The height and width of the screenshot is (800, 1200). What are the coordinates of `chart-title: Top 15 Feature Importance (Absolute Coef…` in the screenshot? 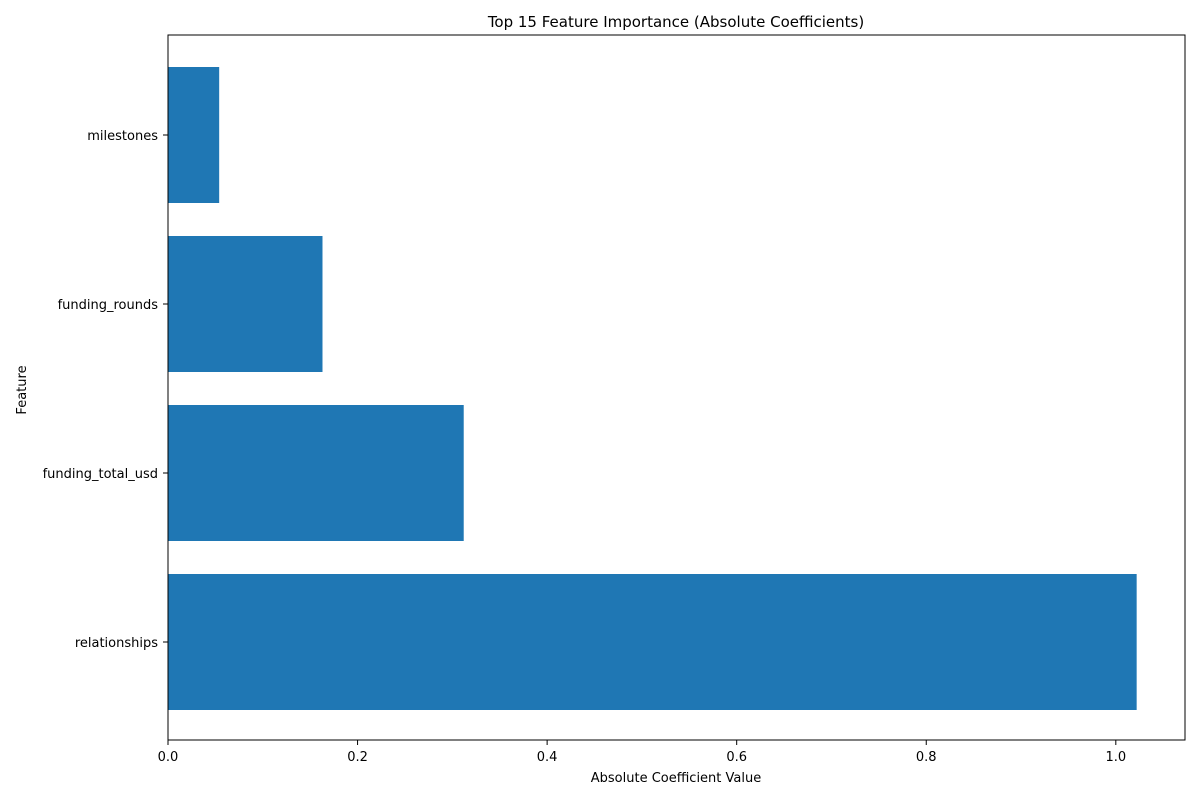 It's located at (675, 22).